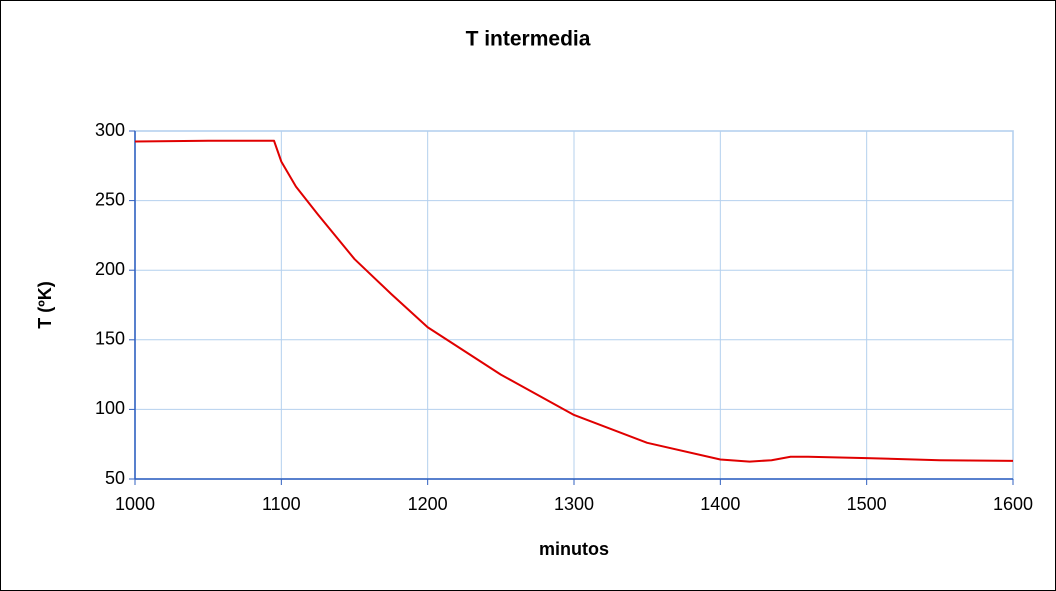 The image size is (1056, 591). Describe the element at coordinates (45, 305) in the screenshot. I see `y-axis-label: T (ºK)` at that location.